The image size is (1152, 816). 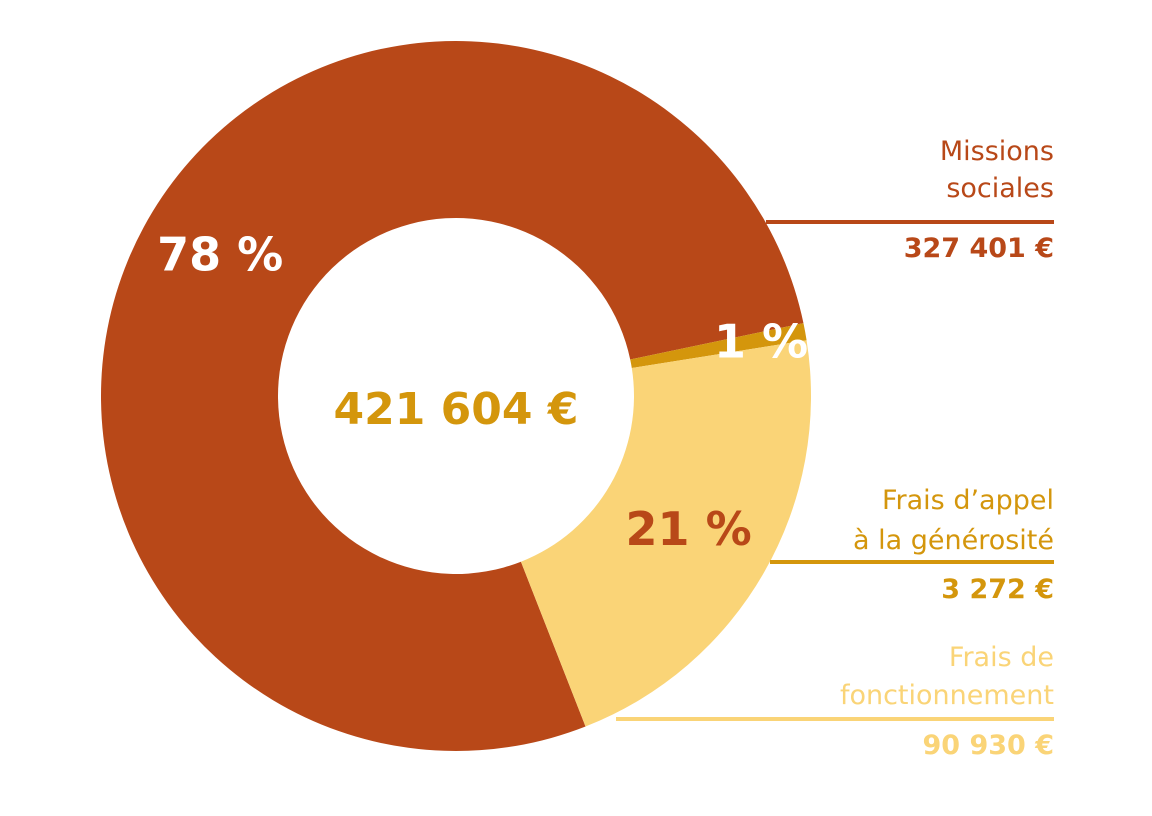 I want to click on percent-label-0: 78 %, so click(x=220, y=255).